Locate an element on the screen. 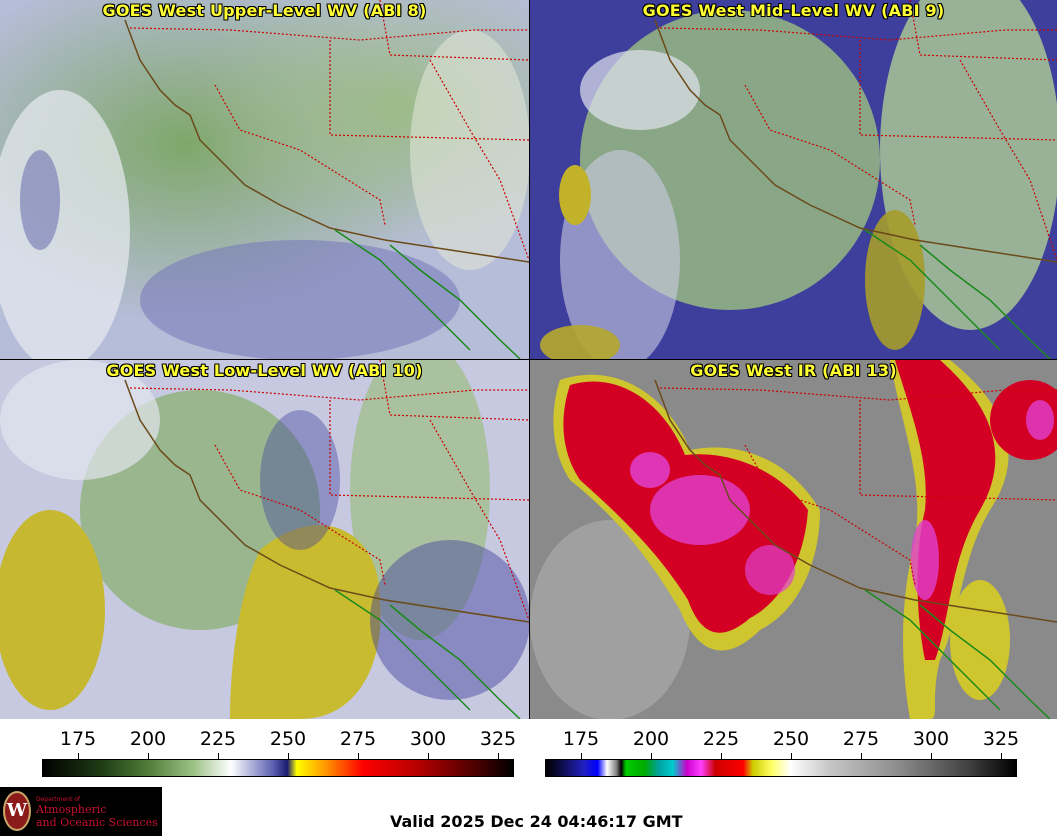 This screenshot has width=1057, height=836. wv-tick-label: 300 is located at coordinates (428, 739).